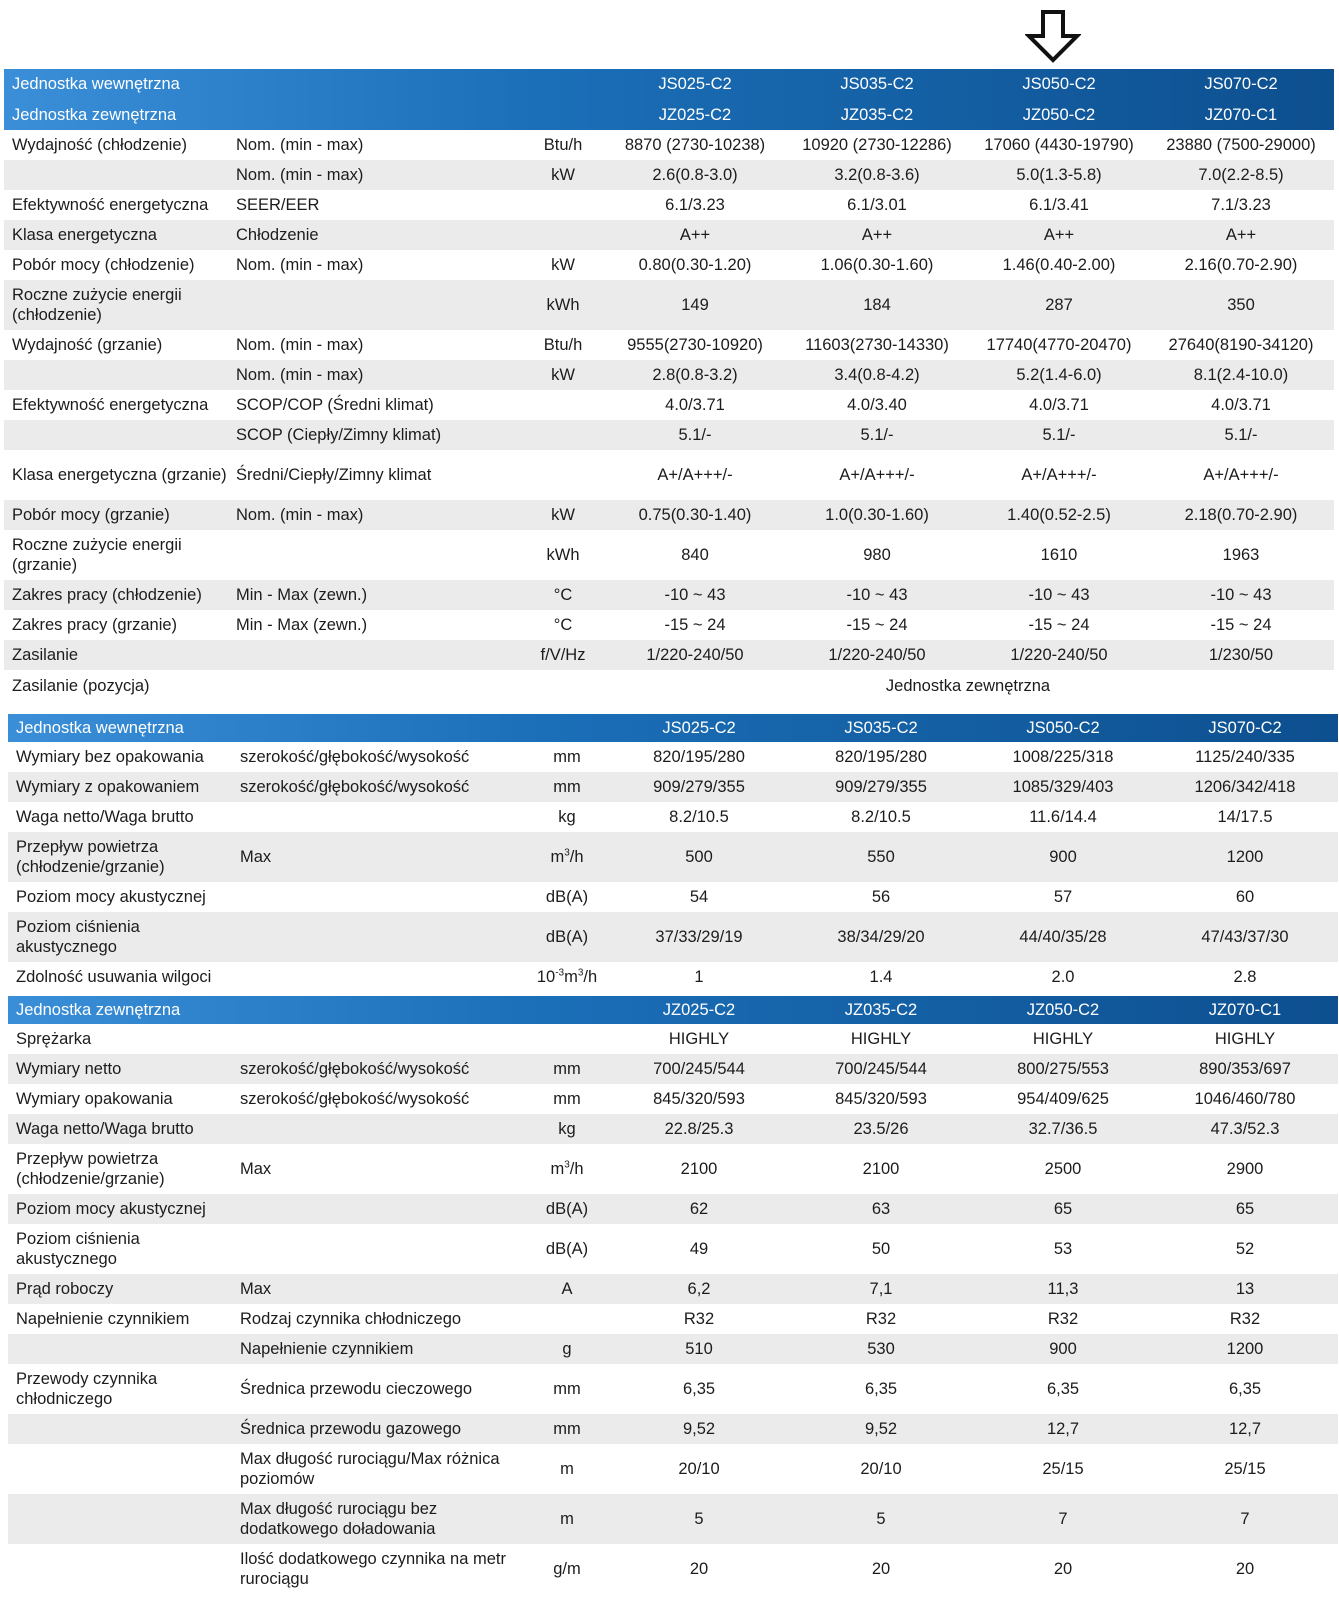  I want to click on value-model-2: 5, so click(881, 1519).